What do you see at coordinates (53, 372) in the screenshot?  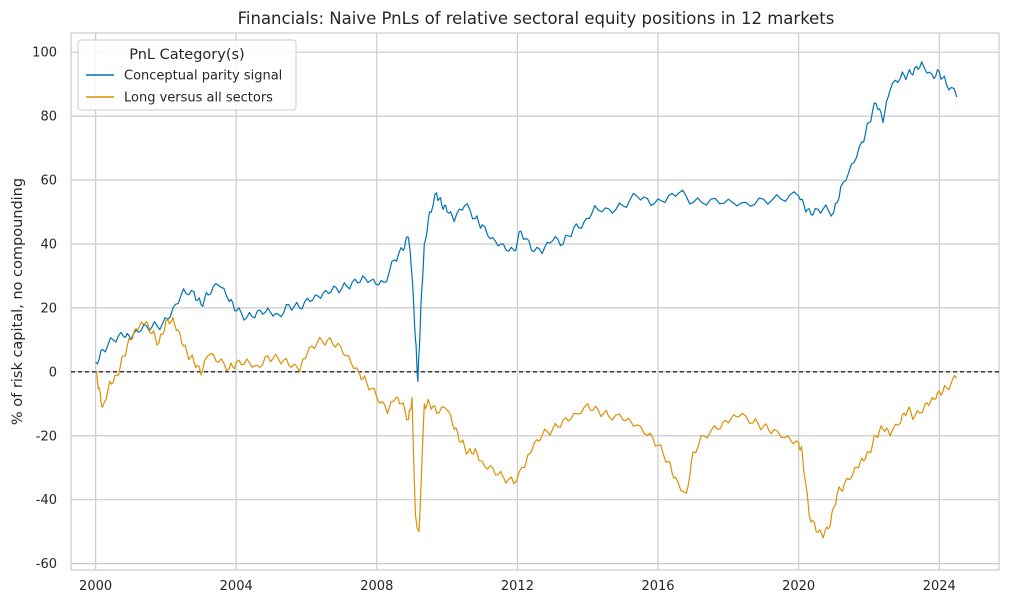 I see `y-tick-label: 0` at bounding box center [53, 372].